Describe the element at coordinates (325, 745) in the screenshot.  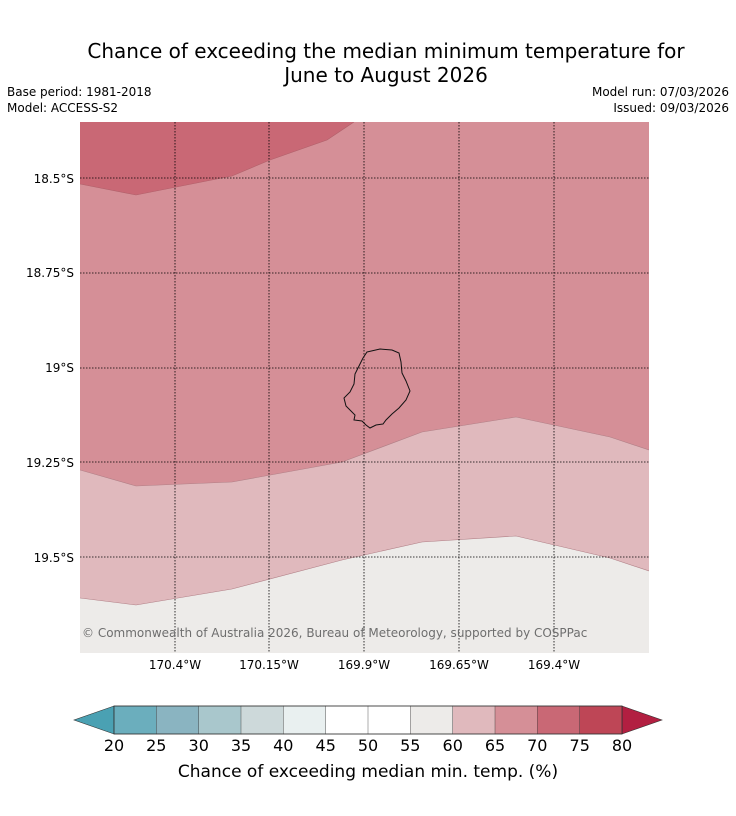
I see `colorbar-tick-45: 45` at that location.